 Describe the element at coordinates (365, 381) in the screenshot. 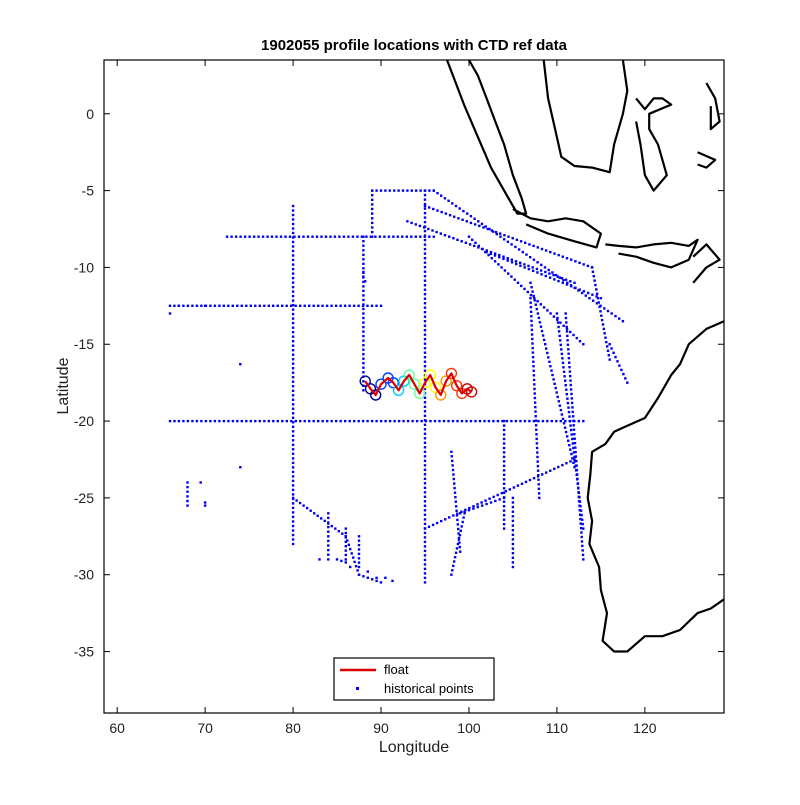

I see `float-profile-marker` at that location.